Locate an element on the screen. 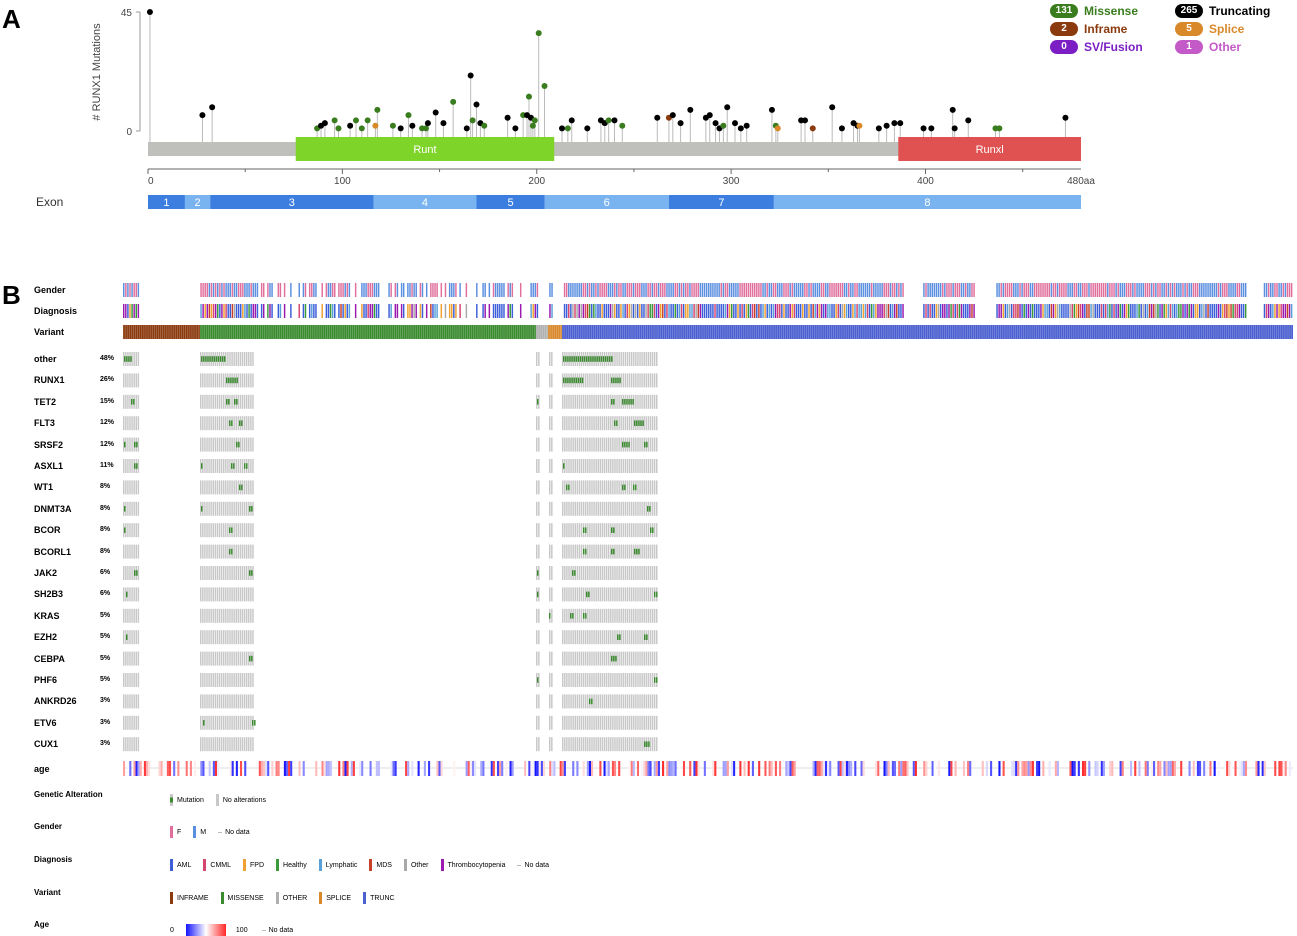 This screenshot has width=1297, height=936. legend-swatch is located at coordinates (365, 898).